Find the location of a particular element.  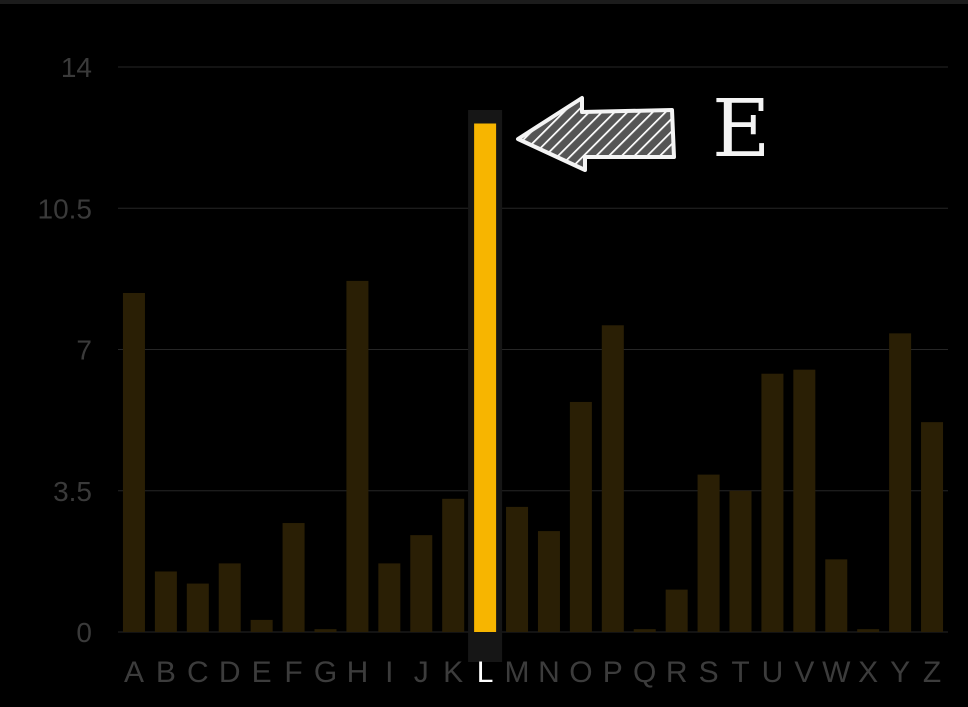

bar-f is located at coordinates (293, 577).